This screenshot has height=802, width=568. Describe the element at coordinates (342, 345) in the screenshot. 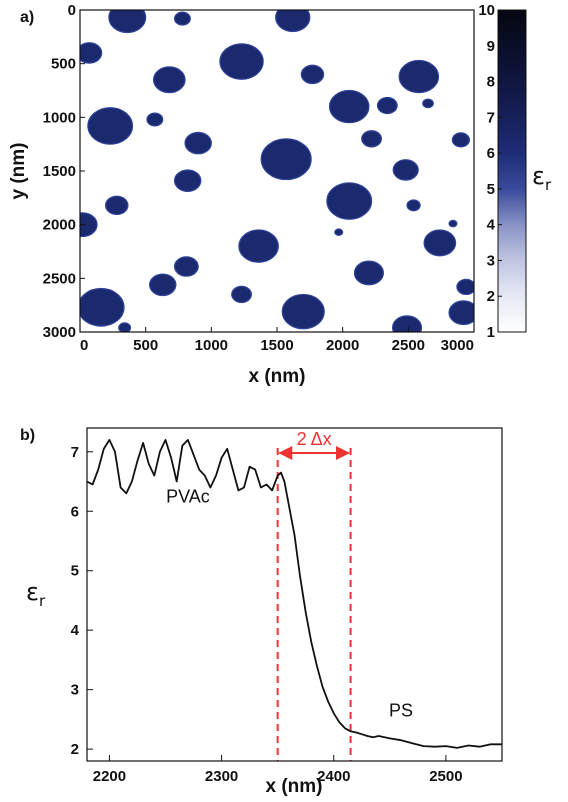

I see `heatmap-x-tick-label: 2000` at that location.